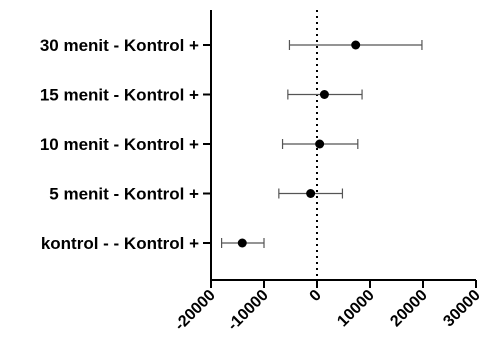  I want to click on x-tick-label: 20000, so click(409, 309).